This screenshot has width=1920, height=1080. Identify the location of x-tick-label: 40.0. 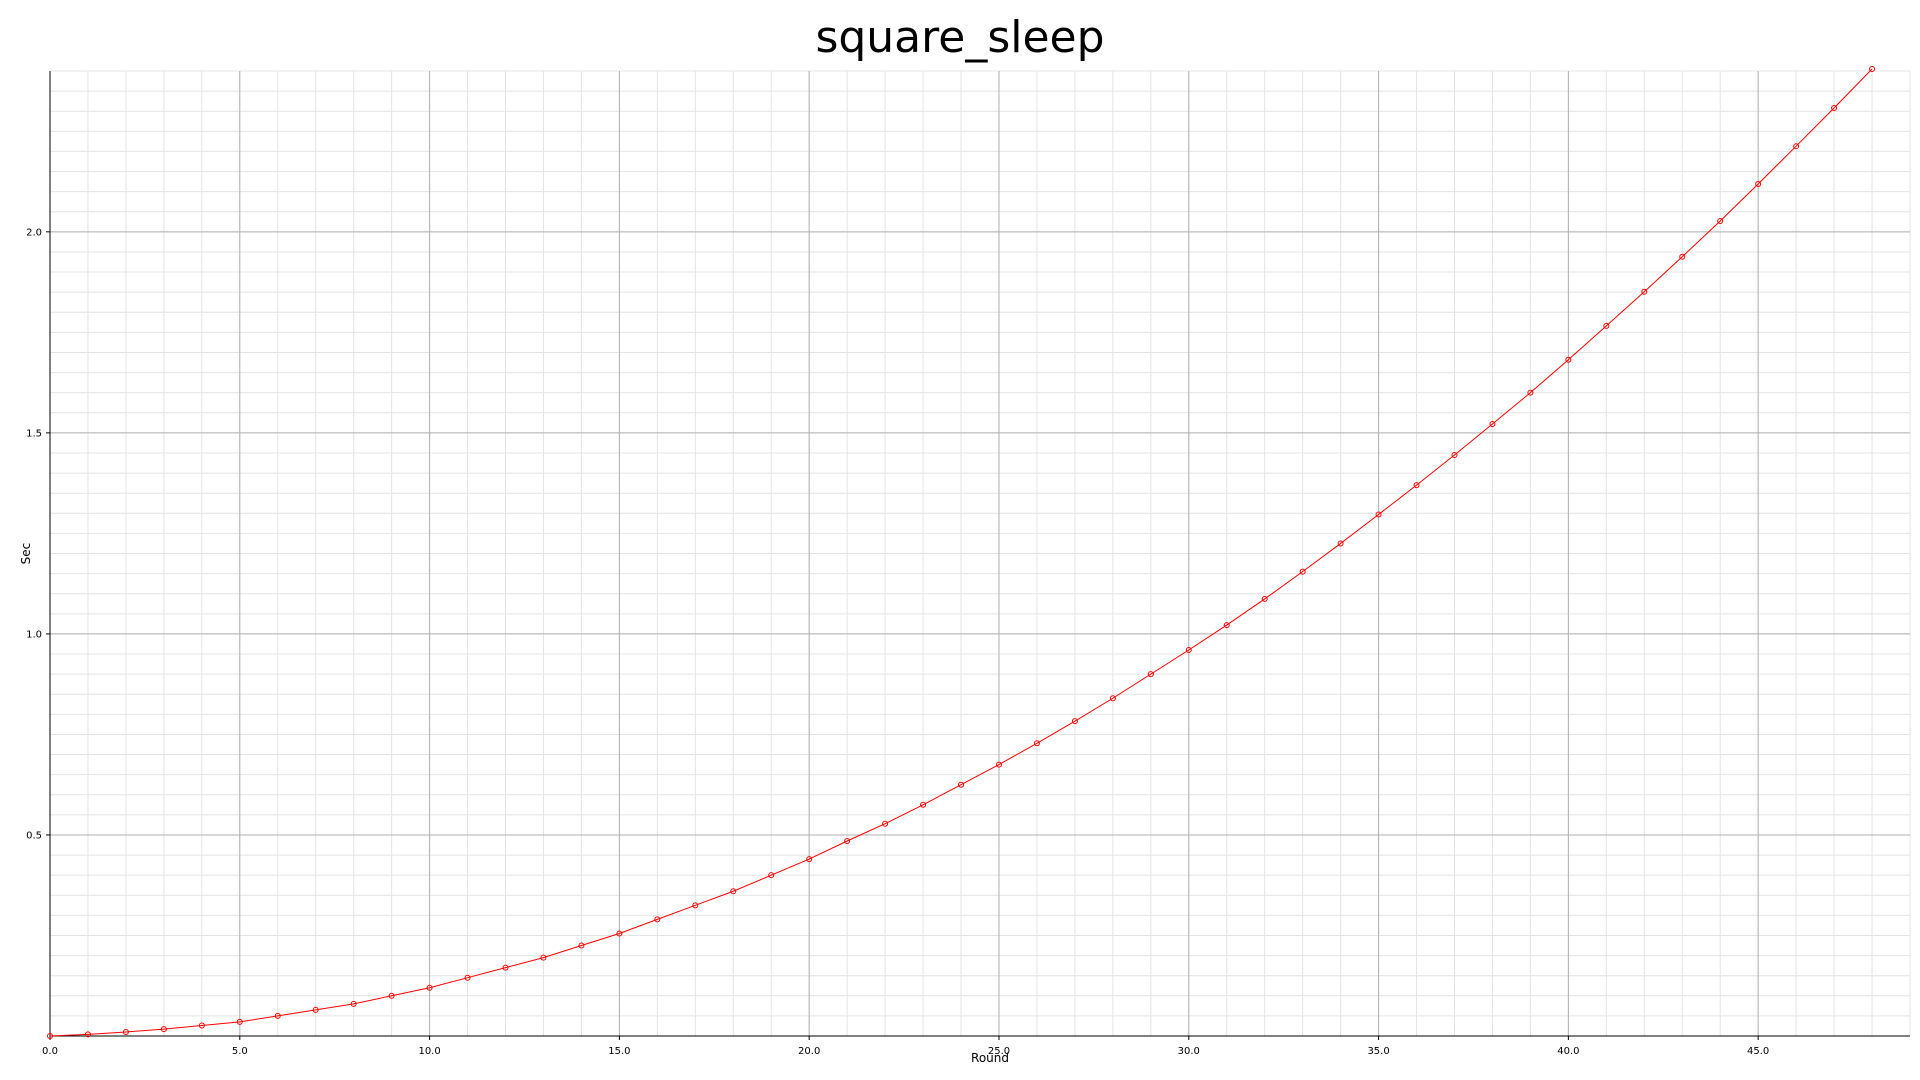
(1568, 1051).